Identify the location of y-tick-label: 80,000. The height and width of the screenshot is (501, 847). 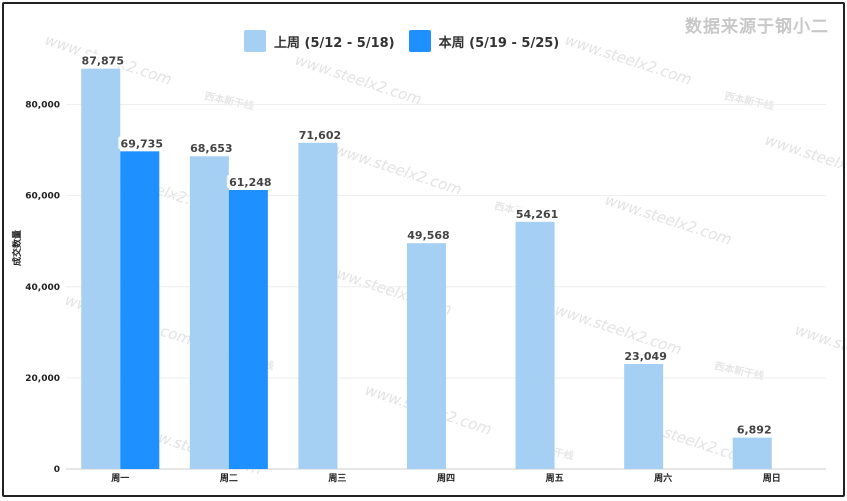
(42, 106).